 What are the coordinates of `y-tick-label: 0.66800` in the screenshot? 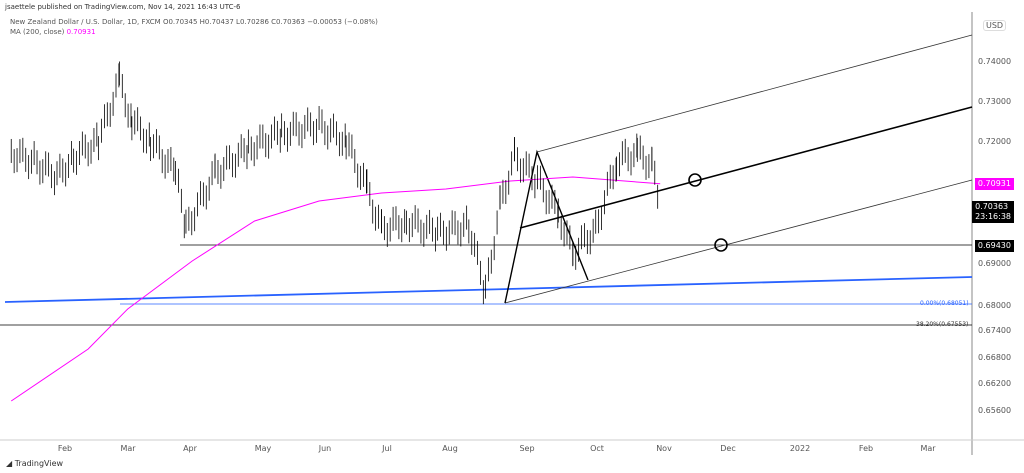 It's located at (994, 357).